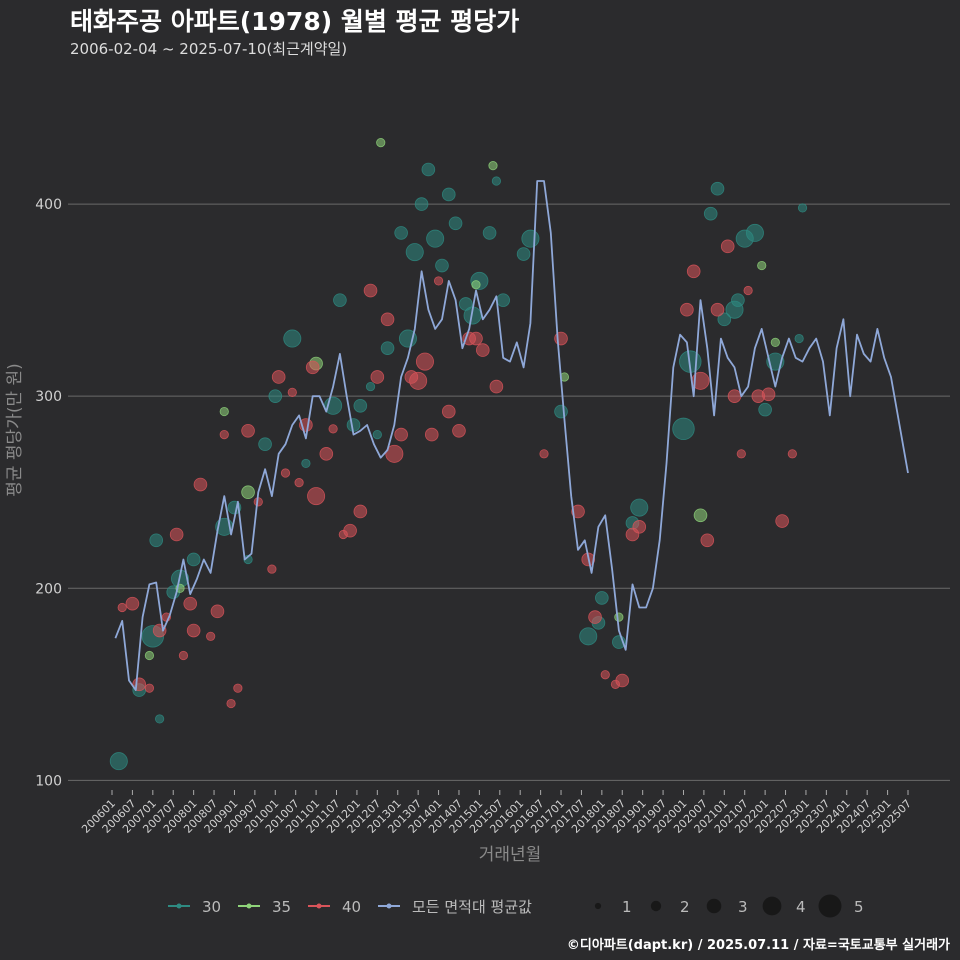  I want to click on chart-title: 태화주공 아파트(1978) 월별 평균 평당가, so click(295, 21).